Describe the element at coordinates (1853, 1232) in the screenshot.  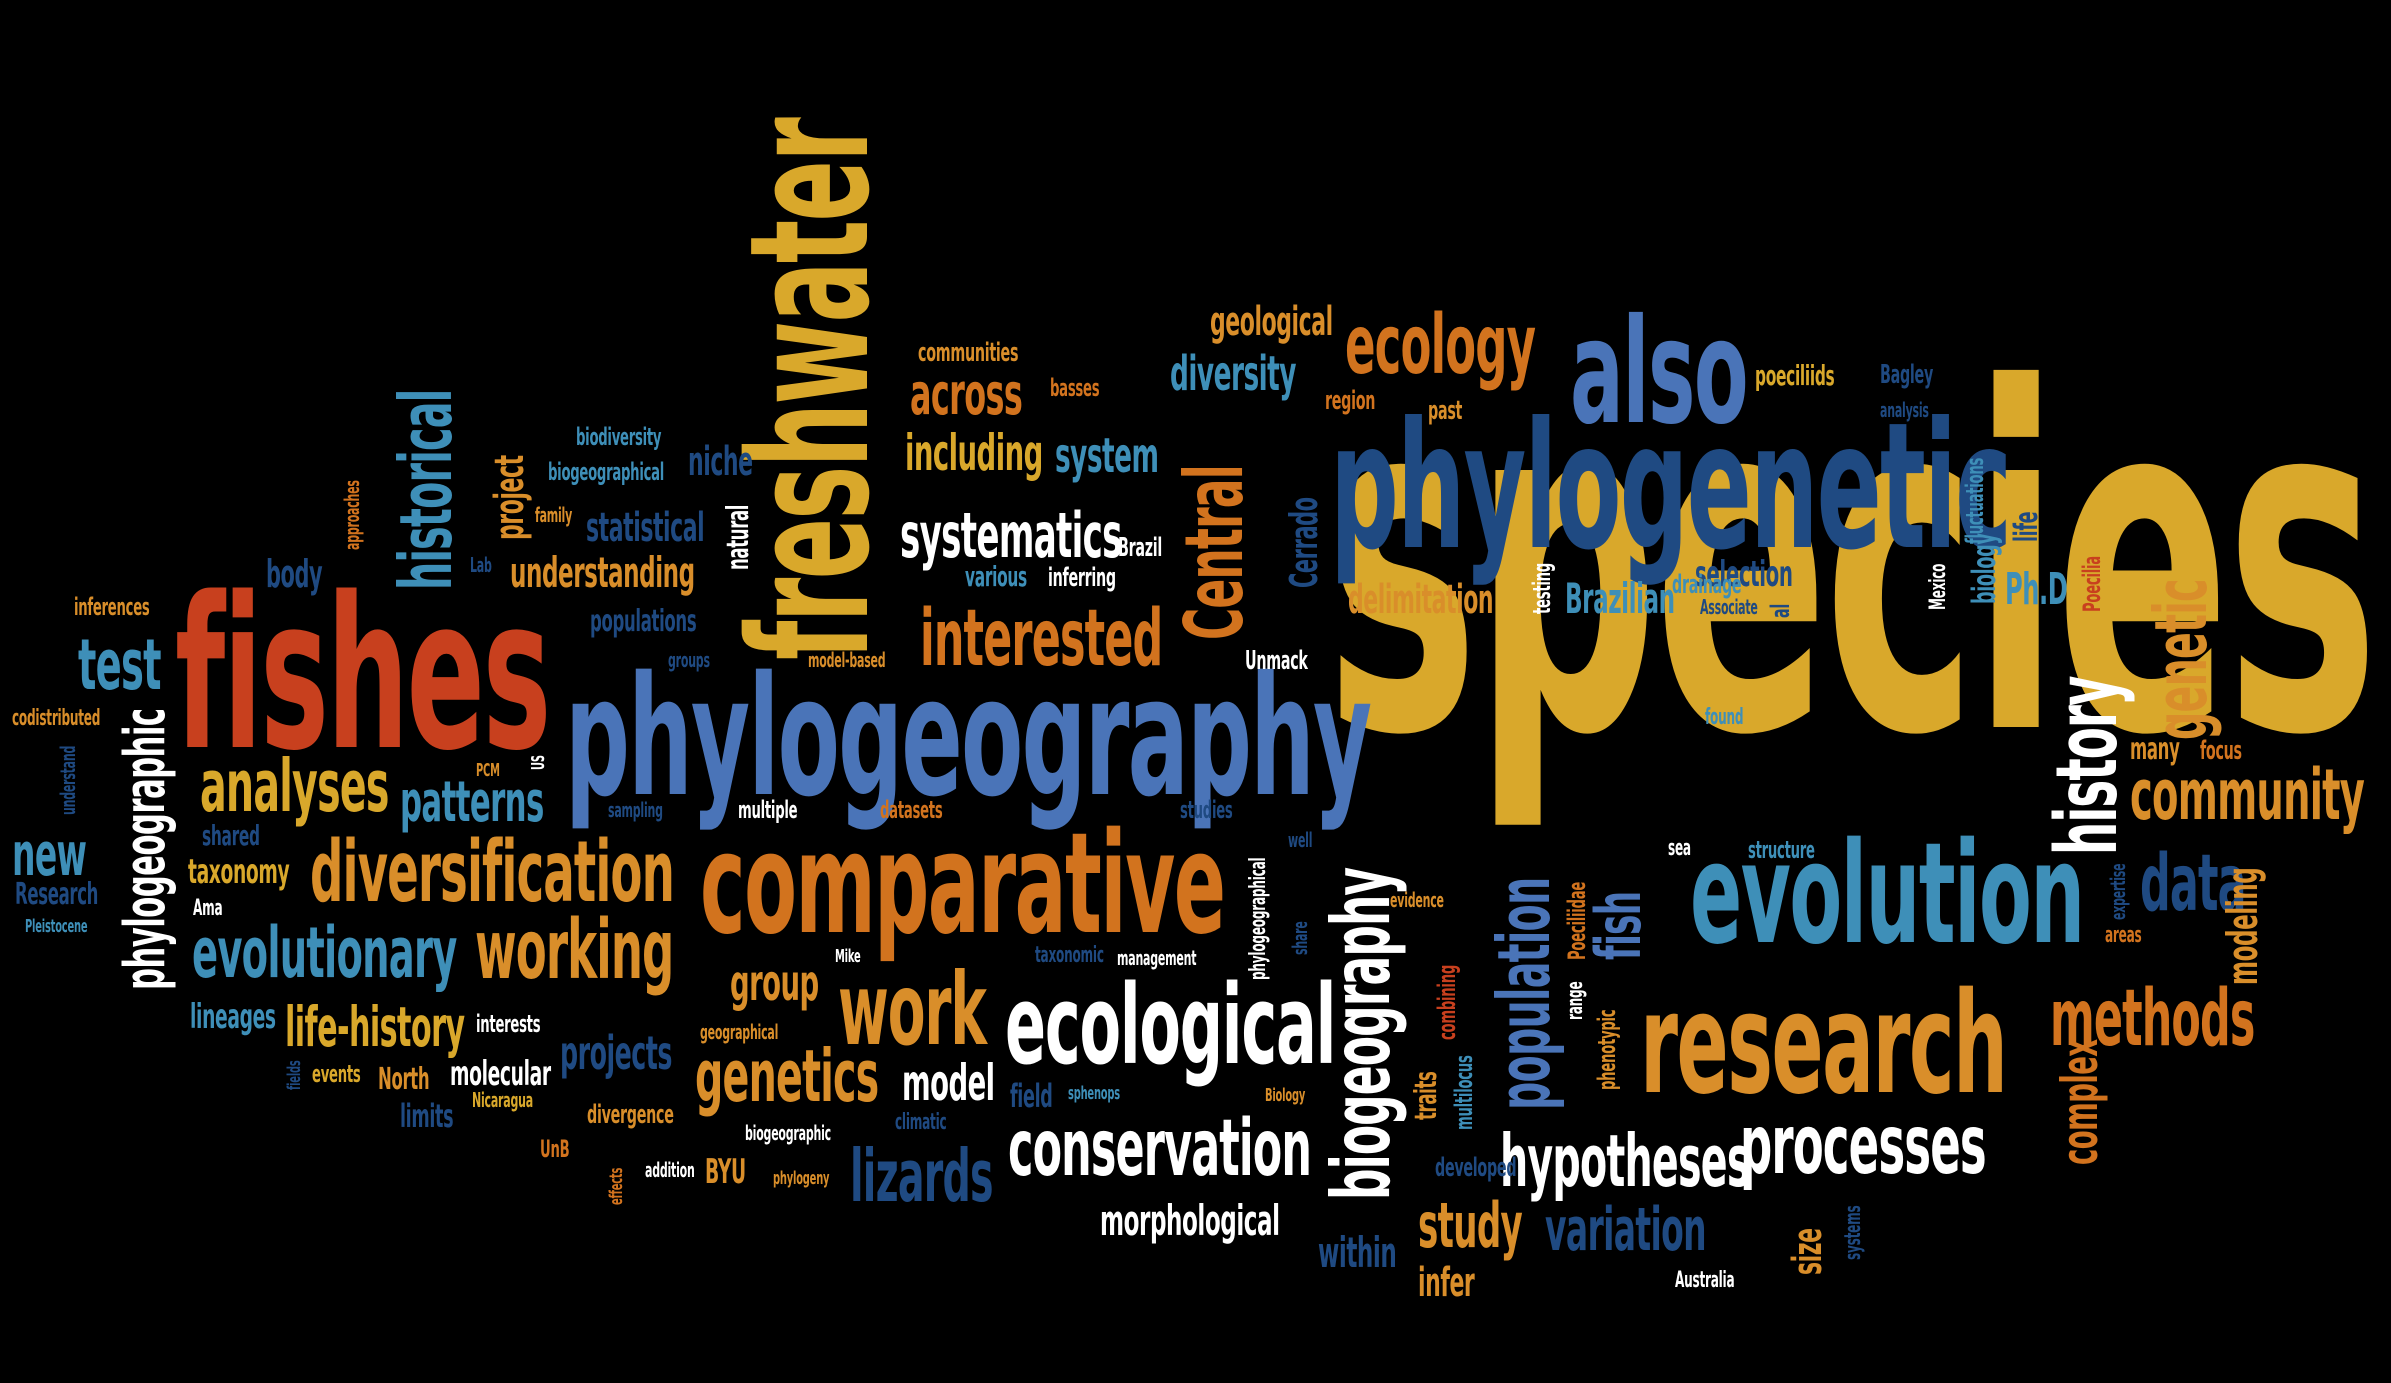
I see `word-systems: systems` at that location.